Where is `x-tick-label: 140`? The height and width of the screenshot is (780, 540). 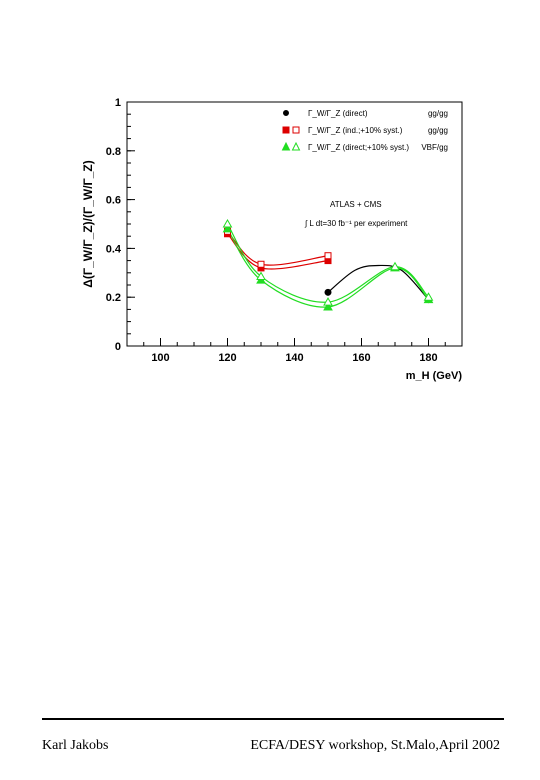 x-tick-label: 140 is located at coordinates (294, 358).